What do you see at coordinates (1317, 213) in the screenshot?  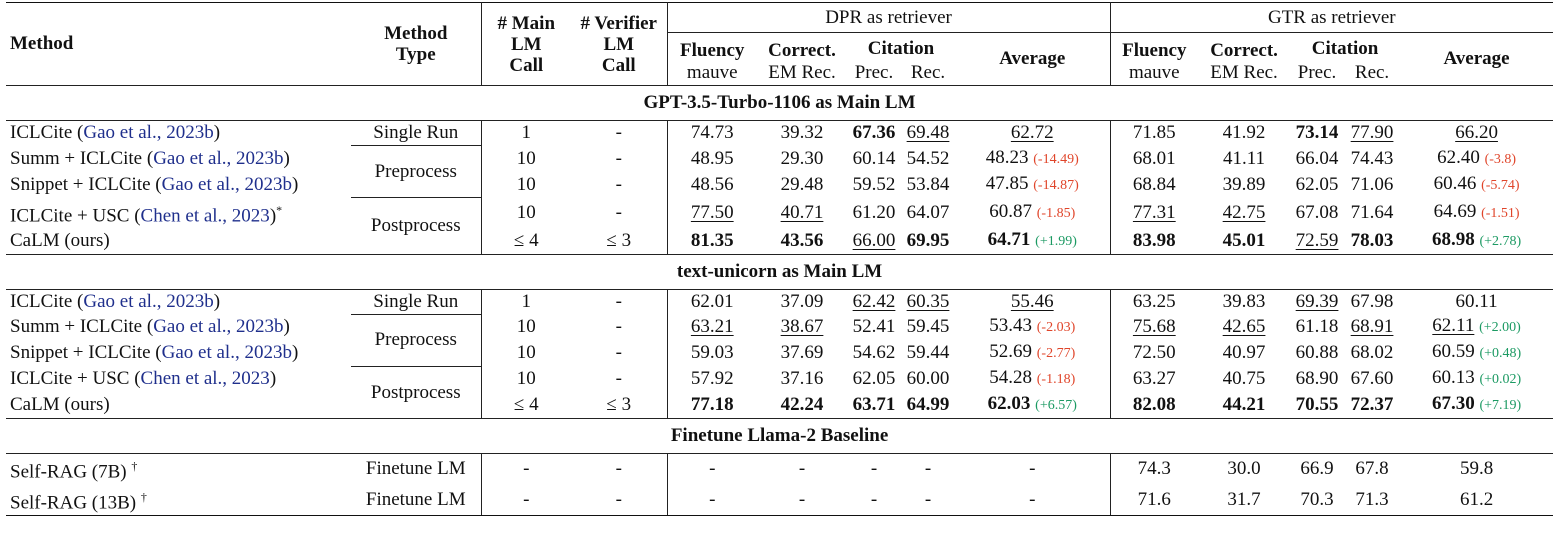 I see `gtr-citation-prec: 67.08` at bounding box center [1317, 213].